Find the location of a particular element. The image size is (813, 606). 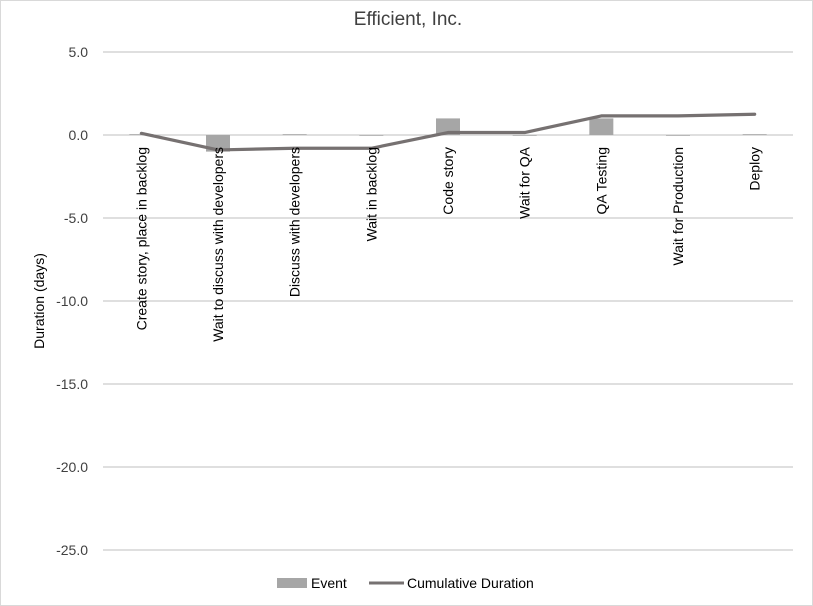

event-bars is located at coordinates (448, 135).